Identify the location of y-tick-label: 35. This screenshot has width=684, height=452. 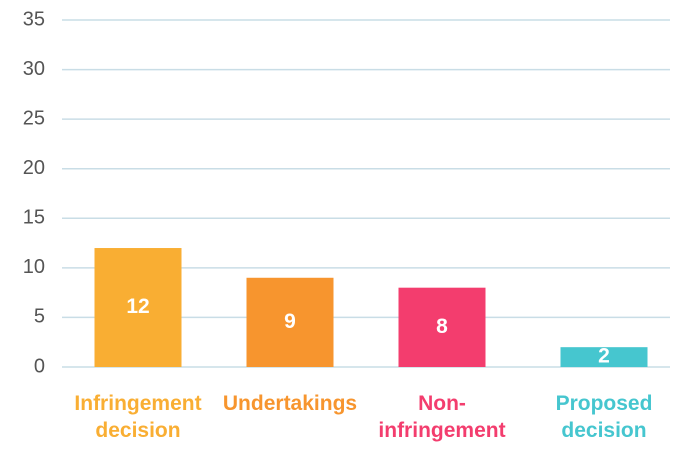
(34, 19).